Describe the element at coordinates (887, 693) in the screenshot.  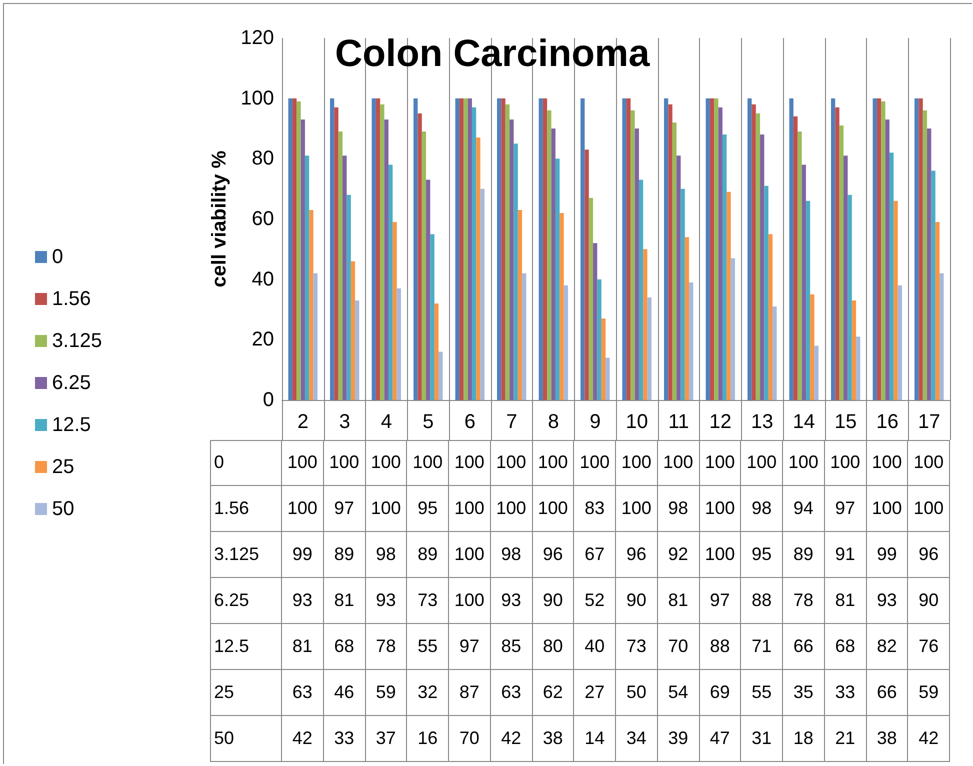
I see `data-label: 66` at that location.